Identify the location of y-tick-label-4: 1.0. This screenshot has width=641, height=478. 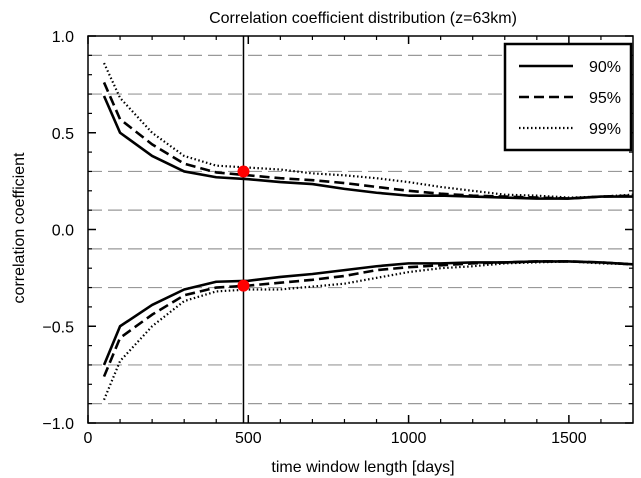
(63, 37).